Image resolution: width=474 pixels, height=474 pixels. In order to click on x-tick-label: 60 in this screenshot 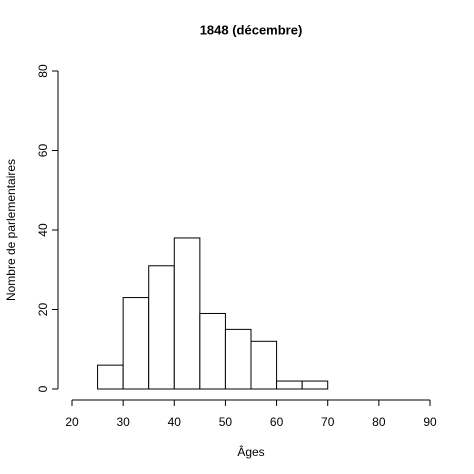, I will do `click(277, 422)`.